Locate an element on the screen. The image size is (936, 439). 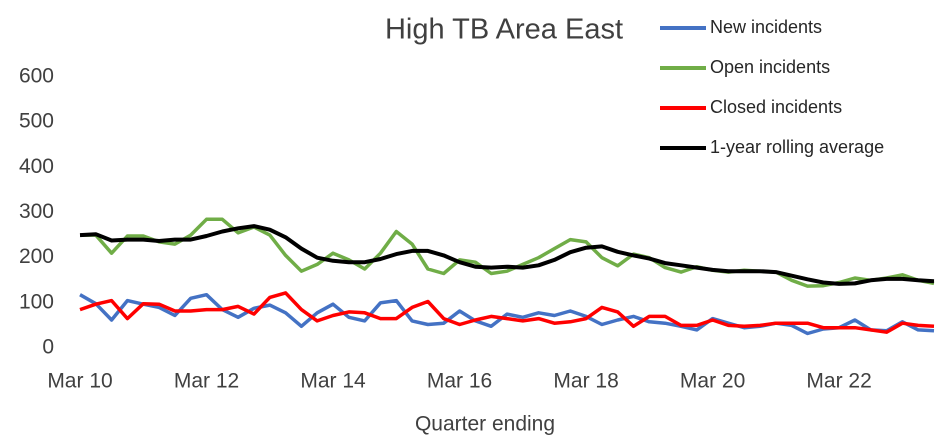
y-tick-label: 300 is located at coordinates (36, 211).